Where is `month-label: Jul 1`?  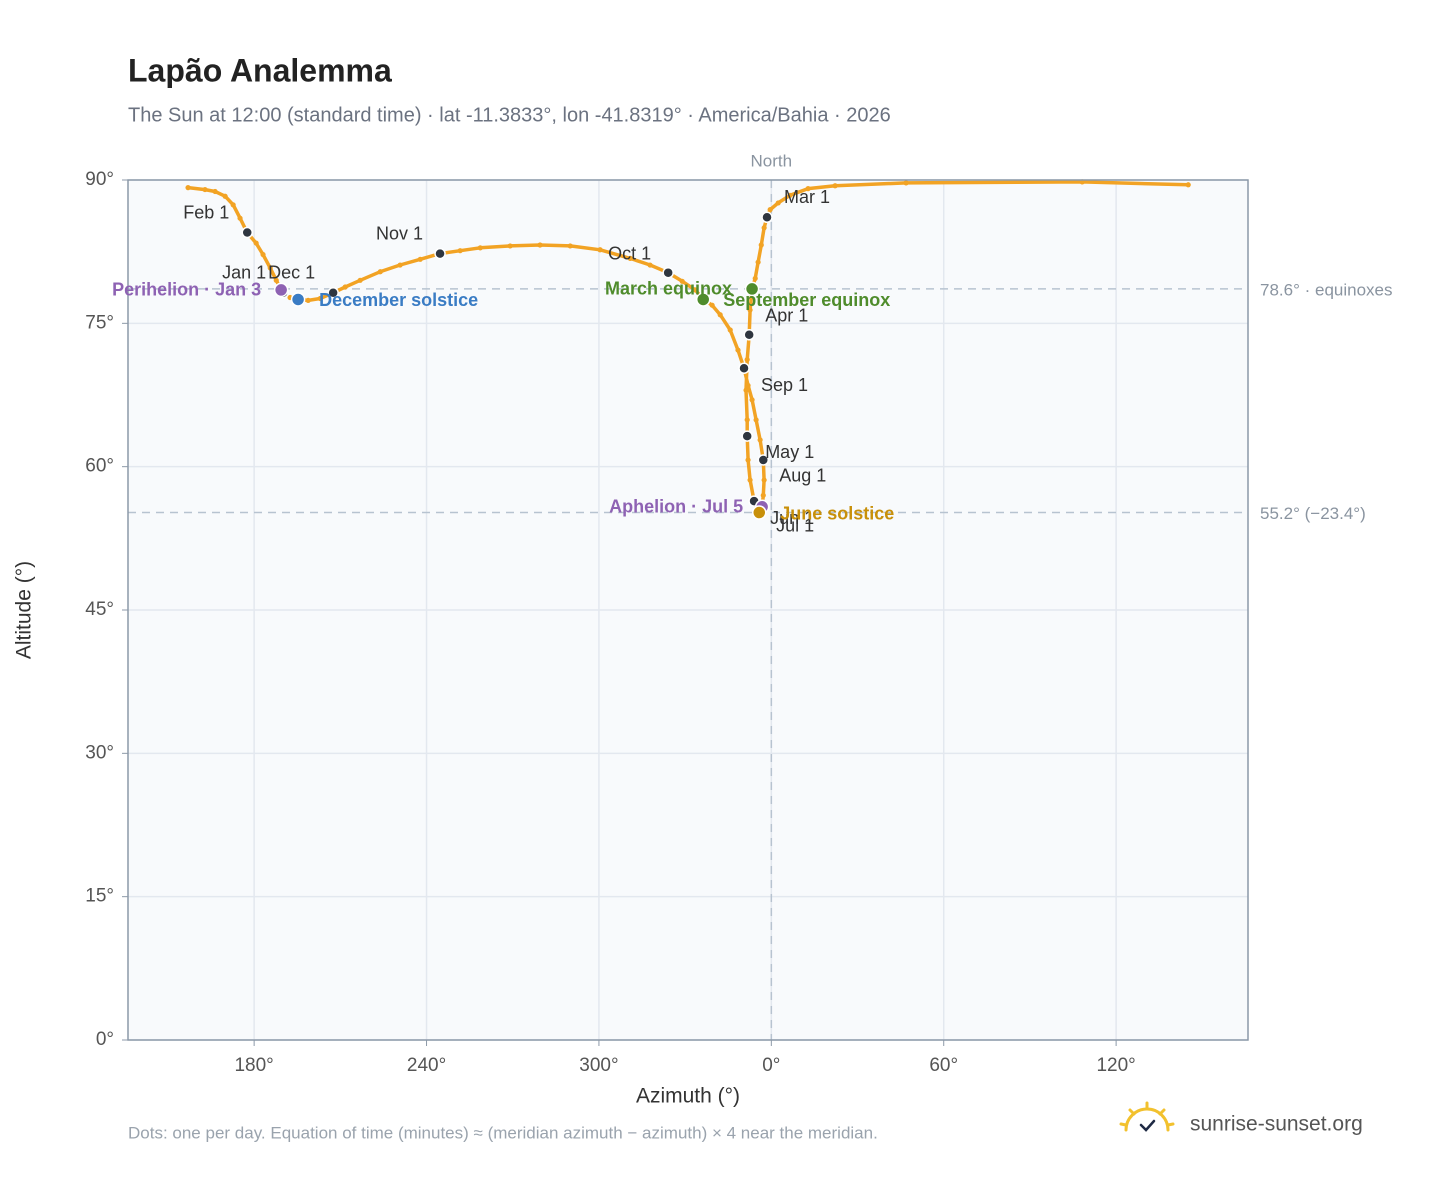 month-label: Jul 1 is located at coordinates (795, 525).